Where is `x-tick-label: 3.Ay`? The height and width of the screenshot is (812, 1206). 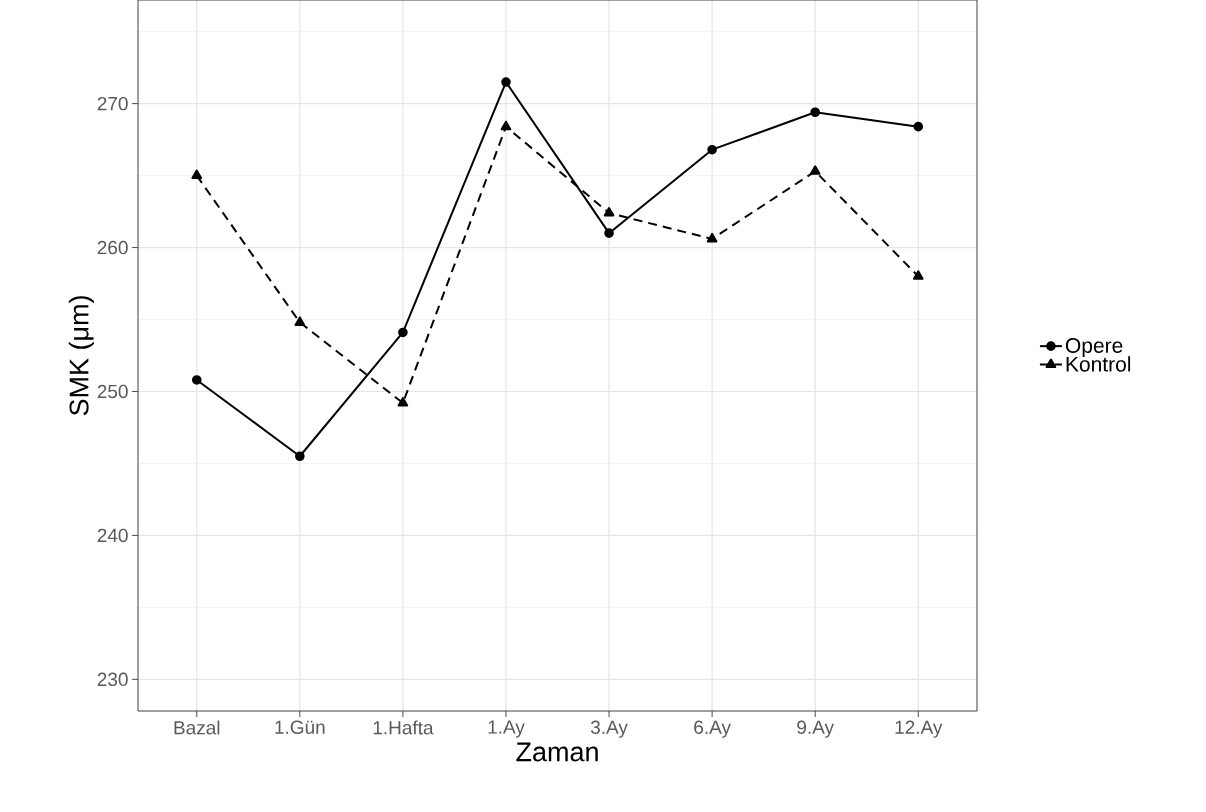
x-tick-label: 3.Ay is located at coordinates (609, 729).